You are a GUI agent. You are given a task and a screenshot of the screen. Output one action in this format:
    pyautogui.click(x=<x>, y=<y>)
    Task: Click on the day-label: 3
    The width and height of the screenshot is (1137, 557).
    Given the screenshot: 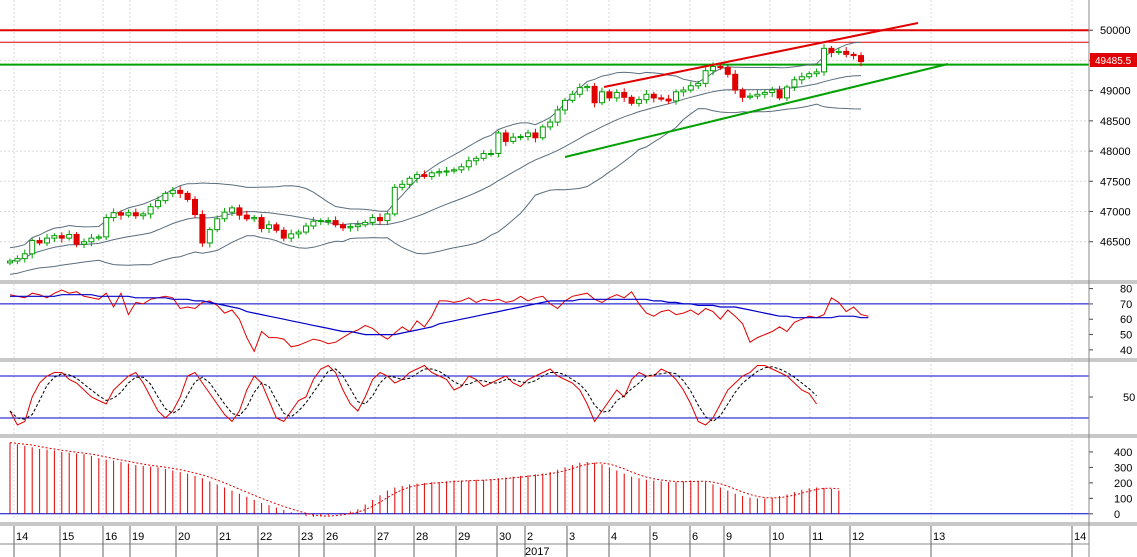 What is the action you would take?
    pyautogui.click(x=572, y=537)
    